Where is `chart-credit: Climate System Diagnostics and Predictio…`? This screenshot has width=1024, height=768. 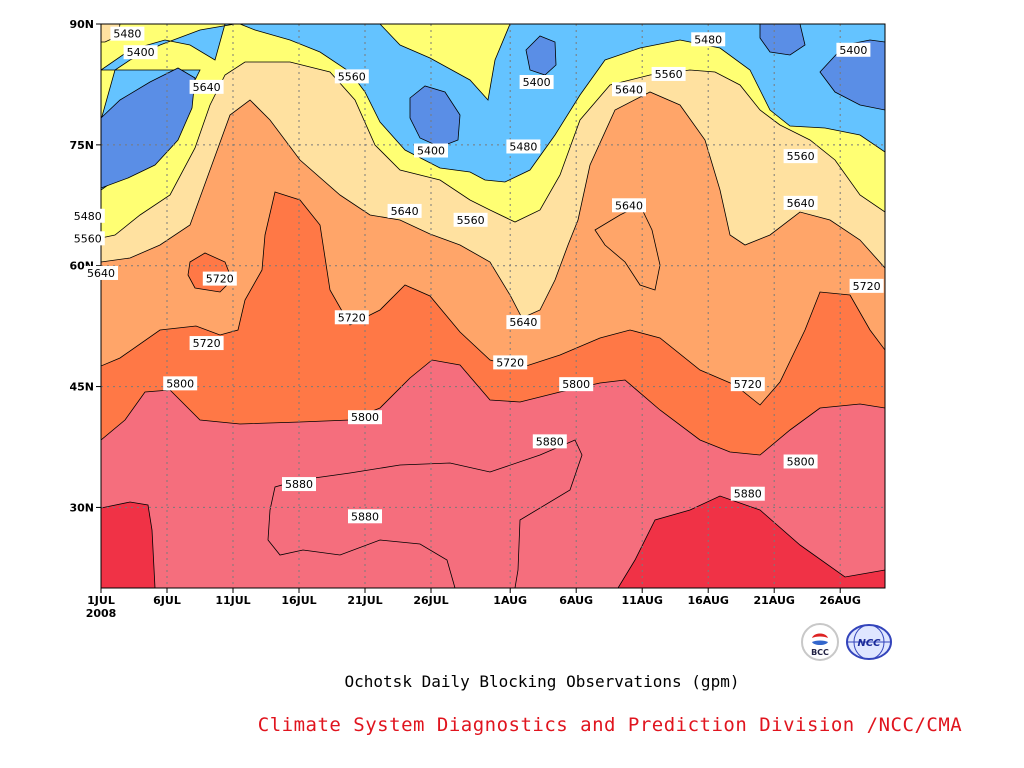 chart-credit: Climate System Diagnostics and Predictio… is located at coordinates (610, 725).